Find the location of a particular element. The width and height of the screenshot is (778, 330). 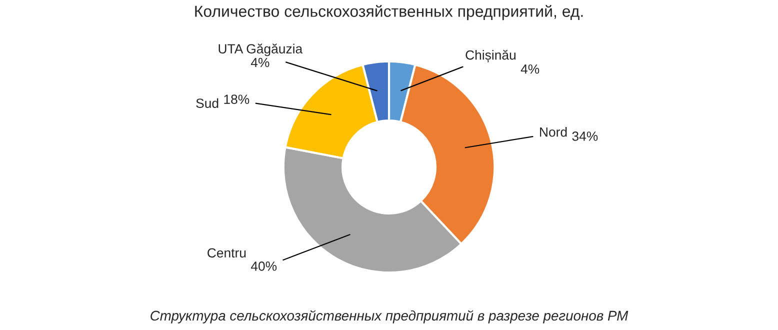

slice-label: Chișinău is located at coordinates (491, 56).